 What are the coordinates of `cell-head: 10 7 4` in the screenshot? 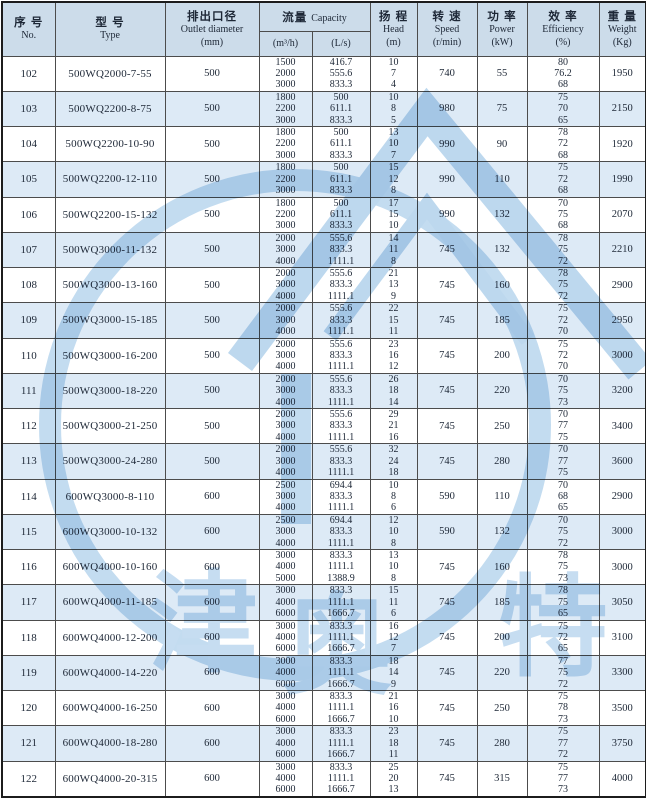 It's located at (393, 73).